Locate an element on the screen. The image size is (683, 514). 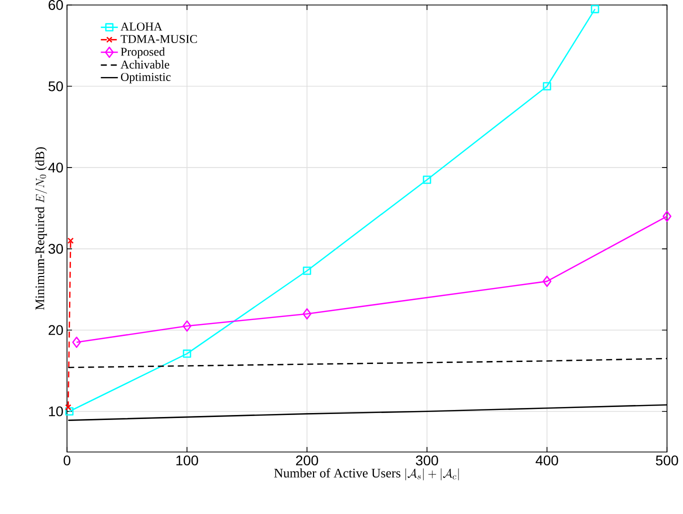
legend-label: Optimistic is located at coordinates (145, 78).